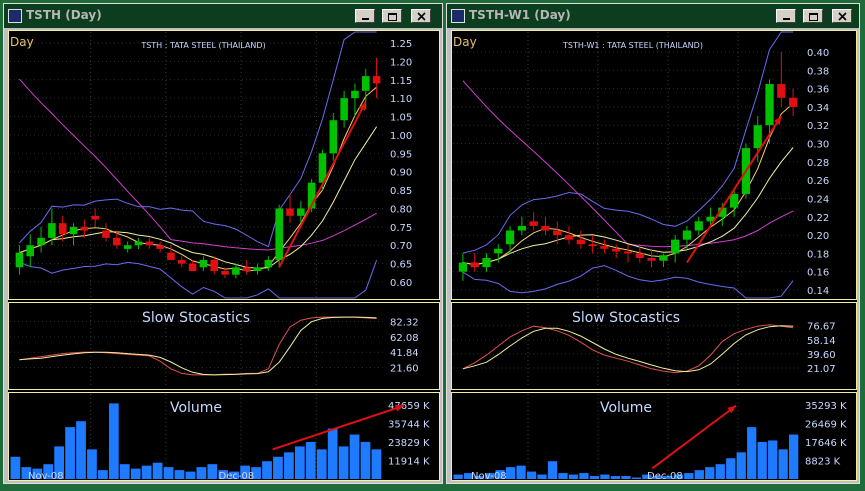 Image resolution: width=865 pixels, height=491 pixels. What do you see at coordinates (632, 45) in the screenshot?
I see `chart-title: TSTH-W1 : TATA STEEL (THAILAND)` at bounding box center [632, 45].